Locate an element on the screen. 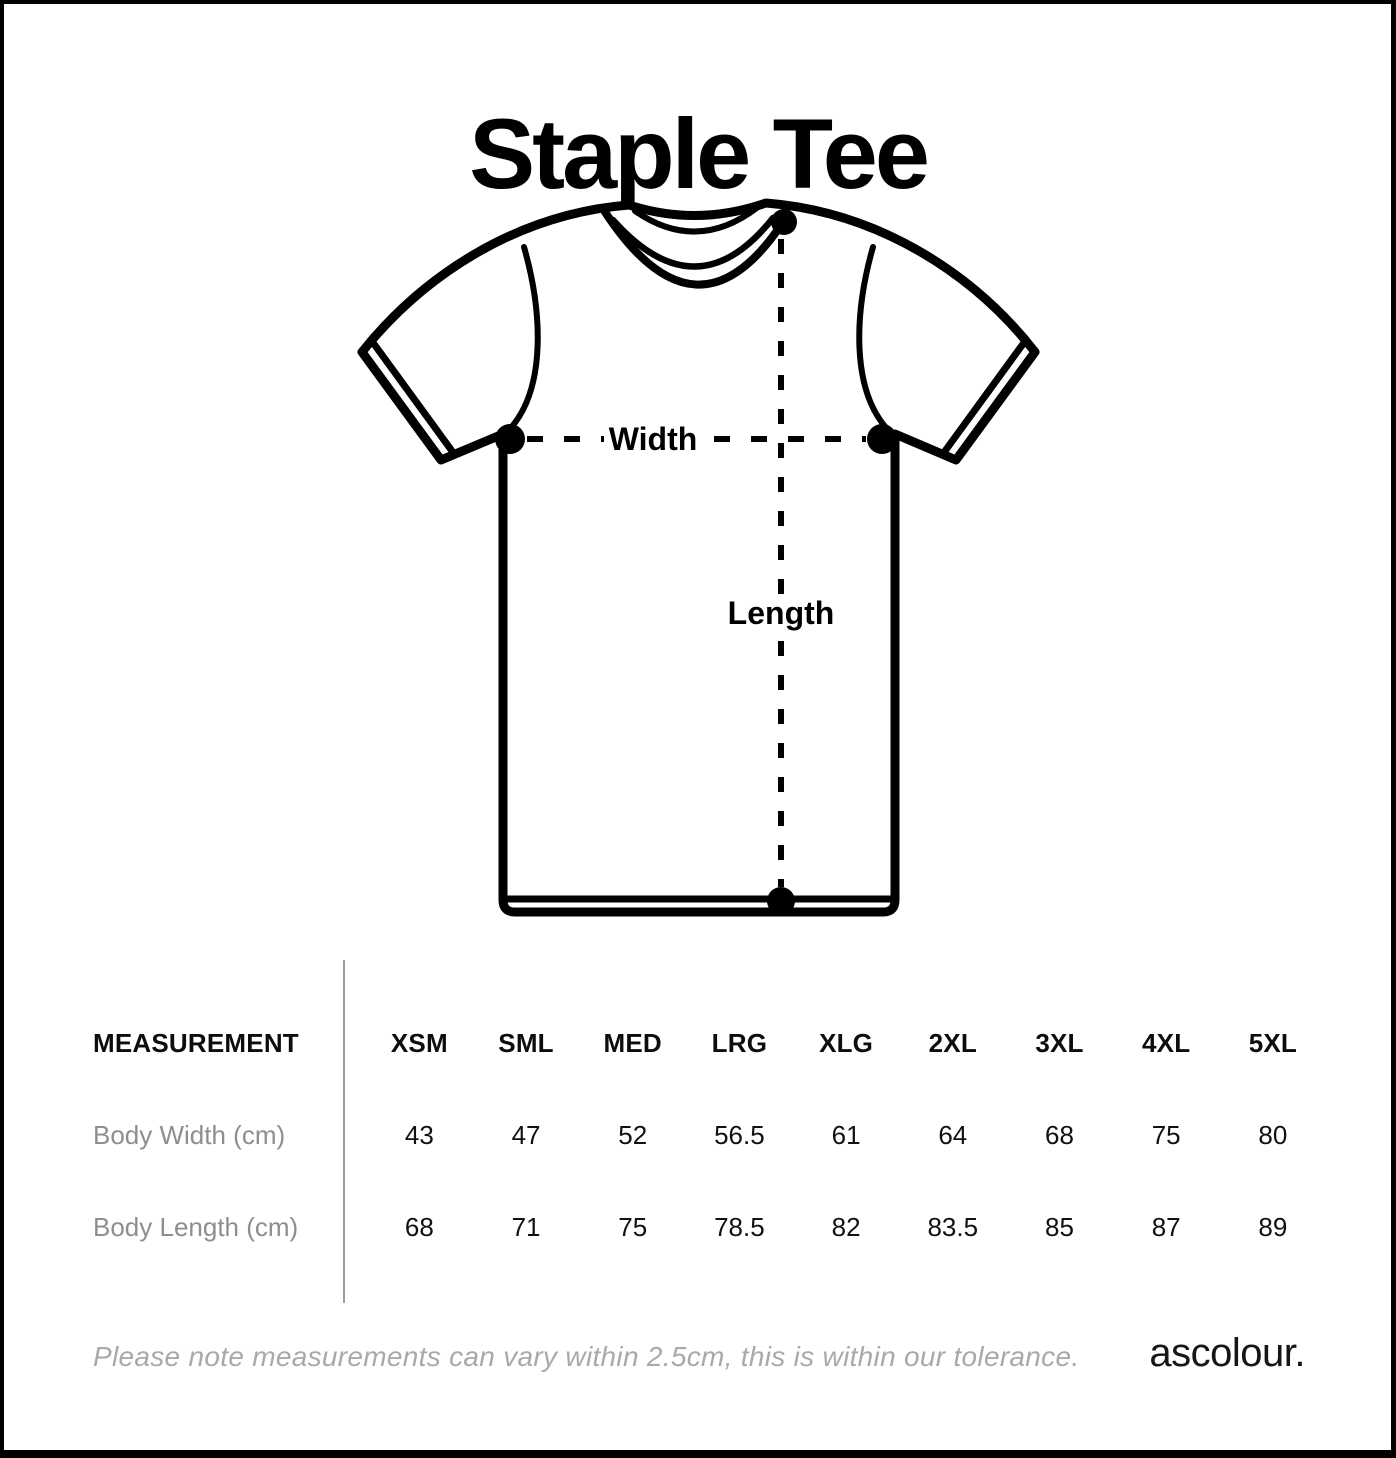  collar-outer-neckline is located at coordinates (694, 248).